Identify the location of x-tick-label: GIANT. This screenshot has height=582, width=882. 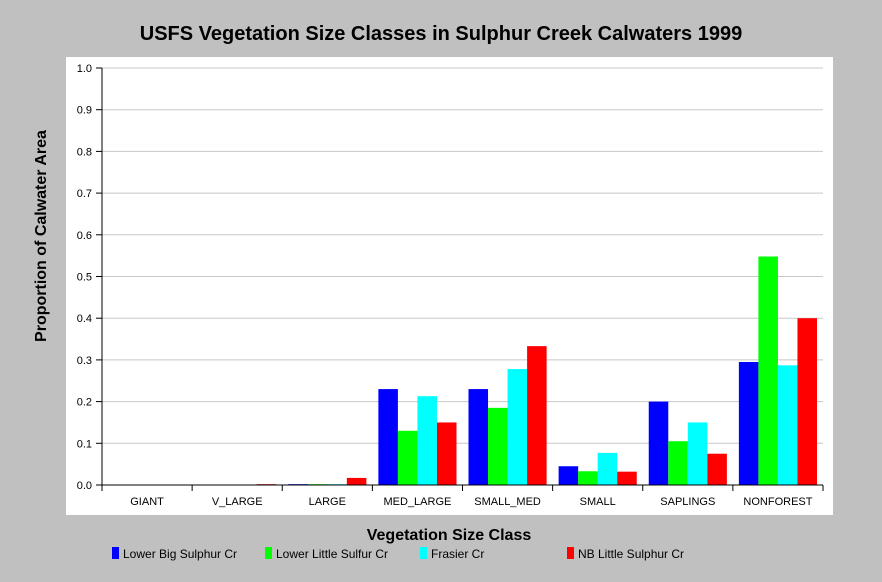
(147, 502).